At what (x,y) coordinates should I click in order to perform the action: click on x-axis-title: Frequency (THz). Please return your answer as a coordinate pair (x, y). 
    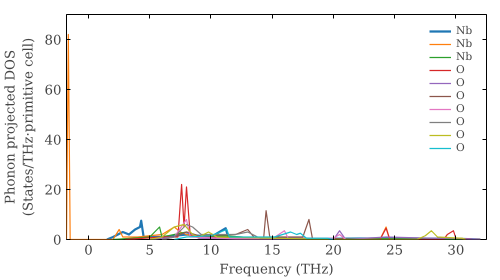
    Looking at the image, I should click on (276, 270).